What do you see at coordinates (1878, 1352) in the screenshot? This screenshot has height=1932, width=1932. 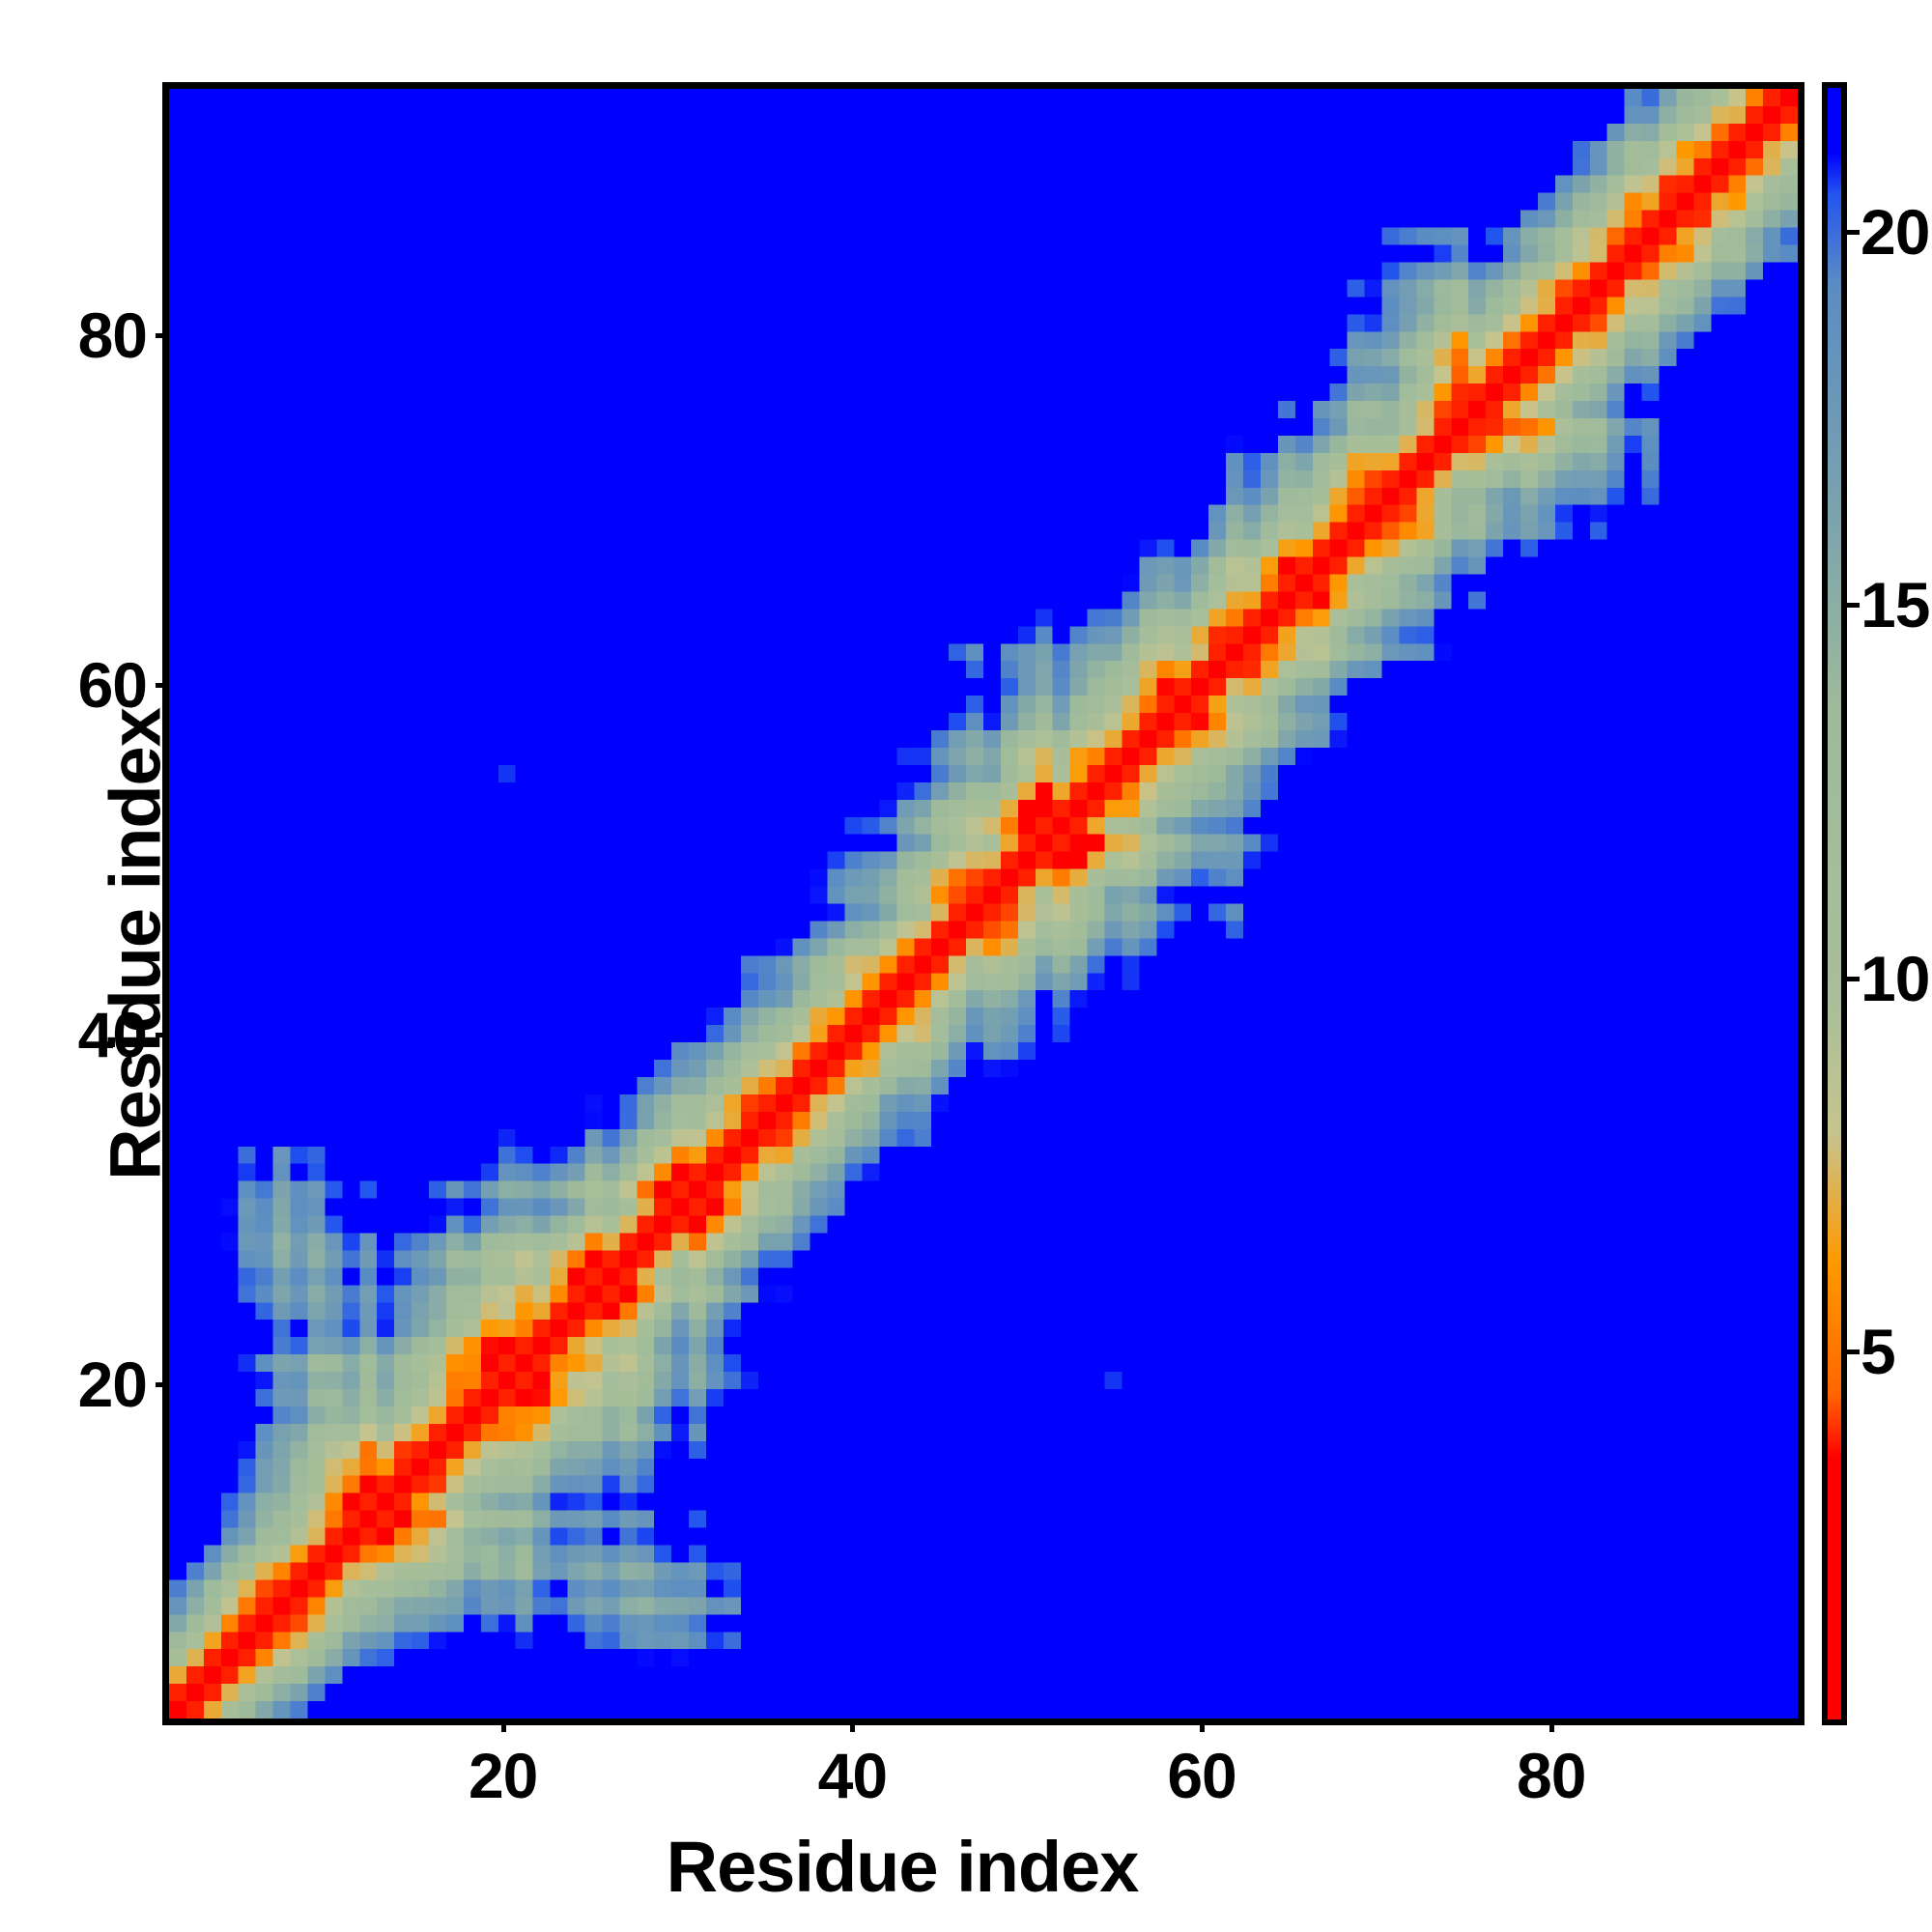 I see `colorbar-tick-label-5: 5` at bounding box center [1878, 1352].